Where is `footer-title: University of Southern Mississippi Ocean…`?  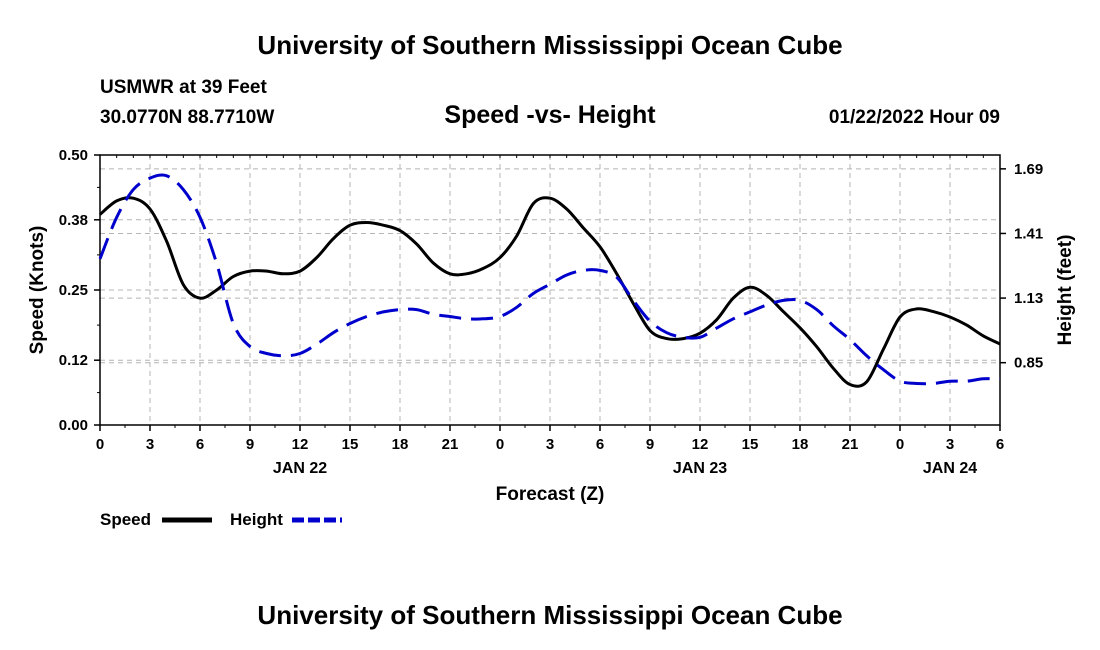 footer-title: University of Southern Mississippi Ocean… is located at coordinates (550, 615).